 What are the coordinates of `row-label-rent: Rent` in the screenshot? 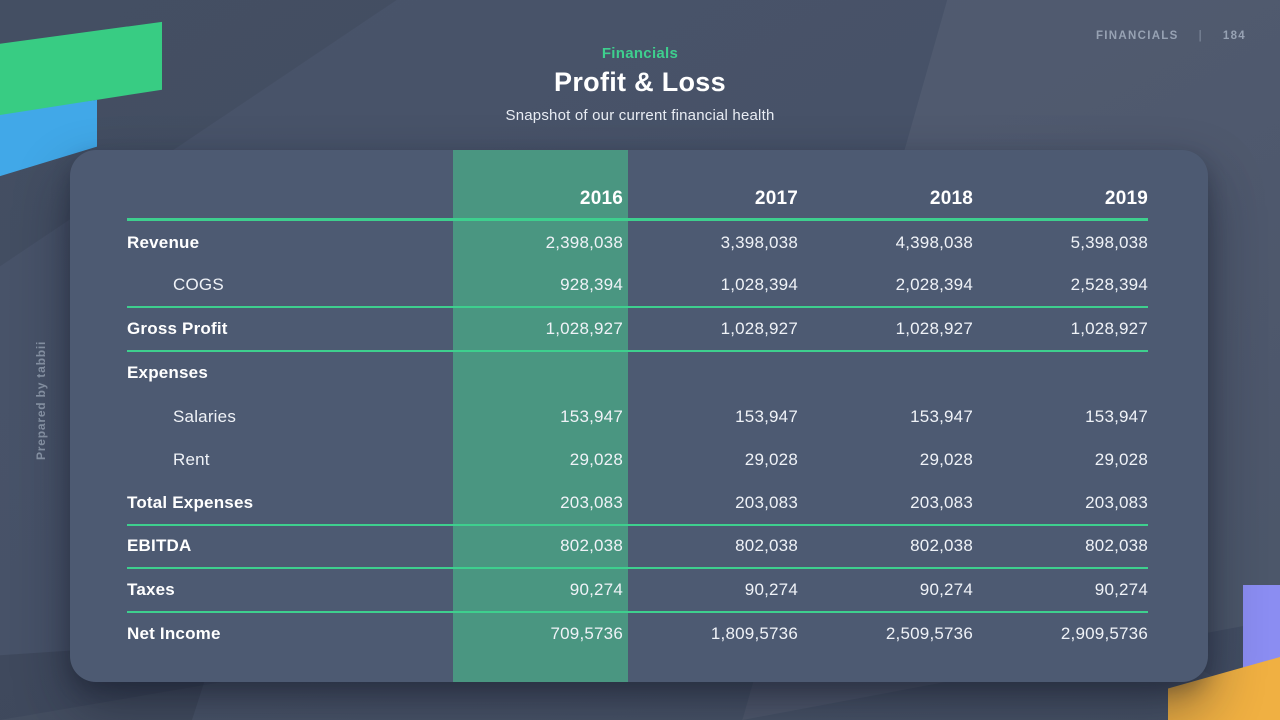 It's located at (191, 460).